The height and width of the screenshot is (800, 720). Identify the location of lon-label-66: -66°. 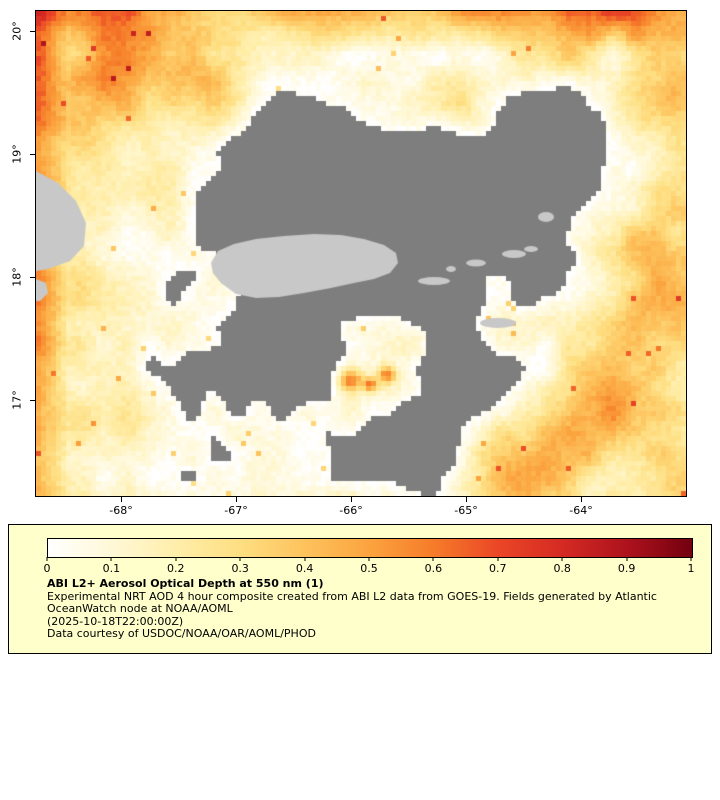
(351, 510).